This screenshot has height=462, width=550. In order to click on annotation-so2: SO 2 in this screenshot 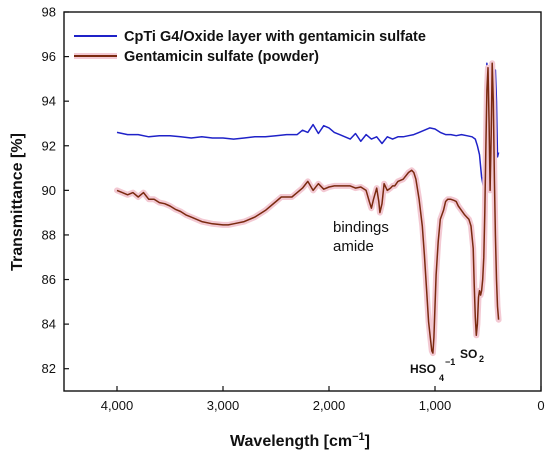, I will do `click(472, 355)`.